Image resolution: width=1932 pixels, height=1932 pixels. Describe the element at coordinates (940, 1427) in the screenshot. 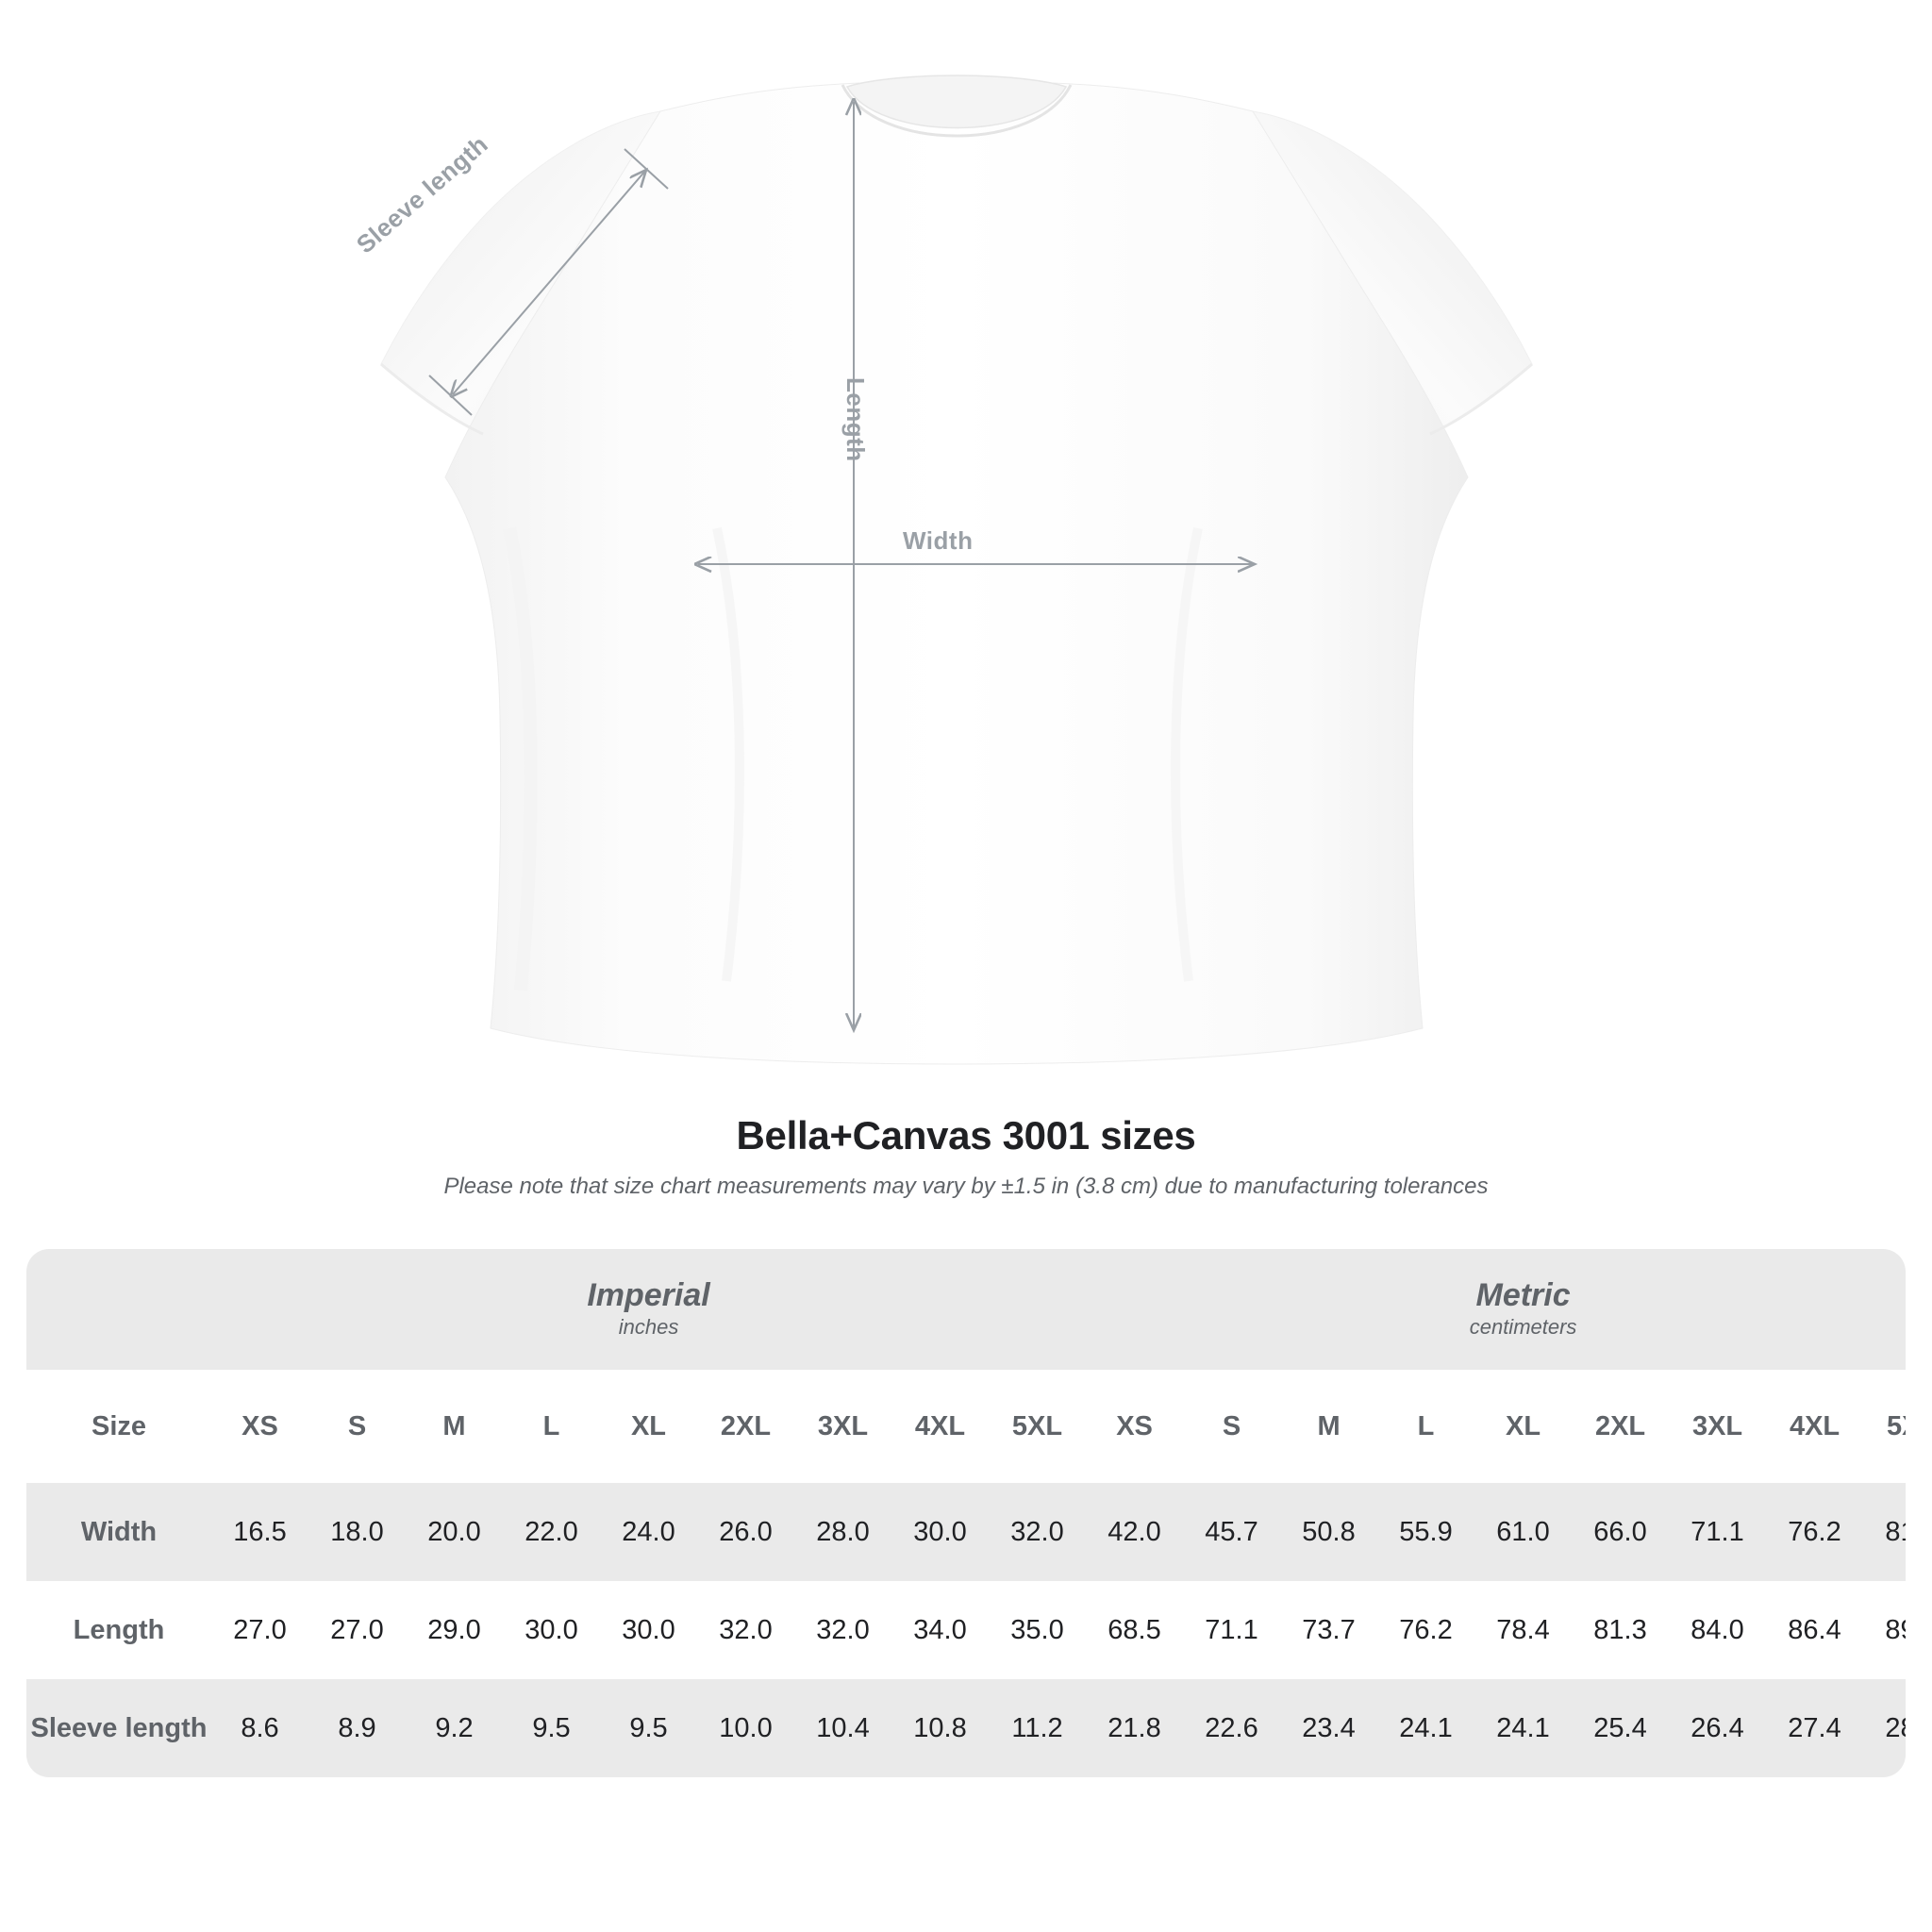

I see `size-col-imperial-4xl: 4XL` at that location.